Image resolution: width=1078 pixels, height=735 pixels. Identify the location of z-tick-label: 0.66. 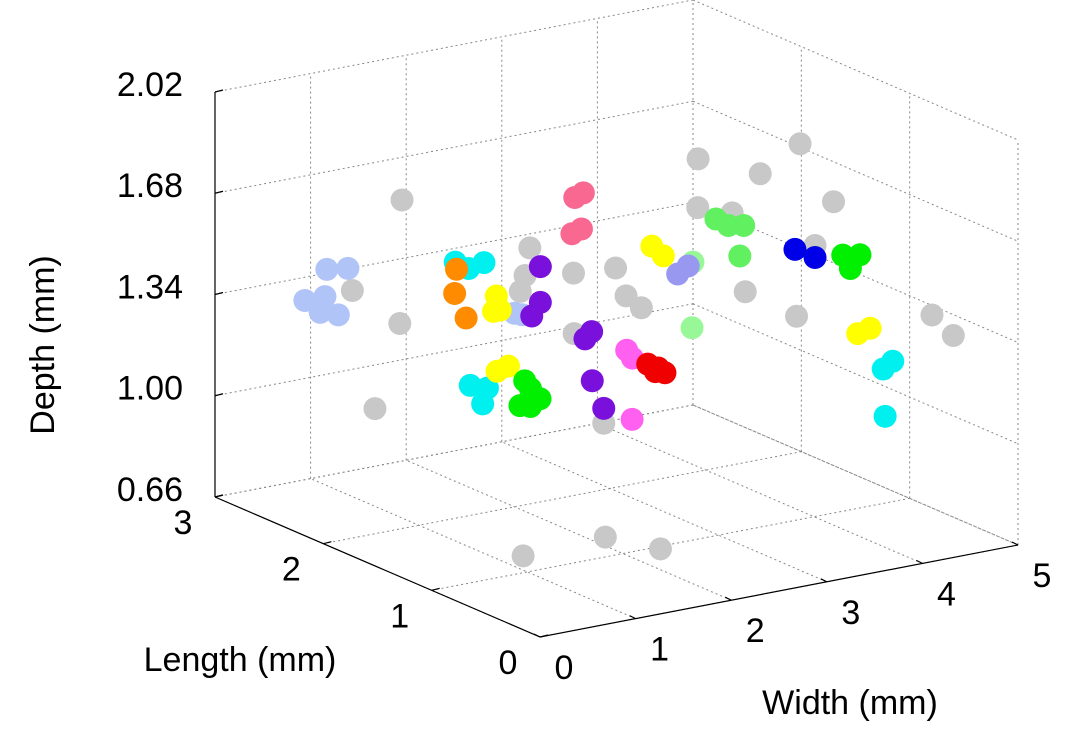
(150, 490).